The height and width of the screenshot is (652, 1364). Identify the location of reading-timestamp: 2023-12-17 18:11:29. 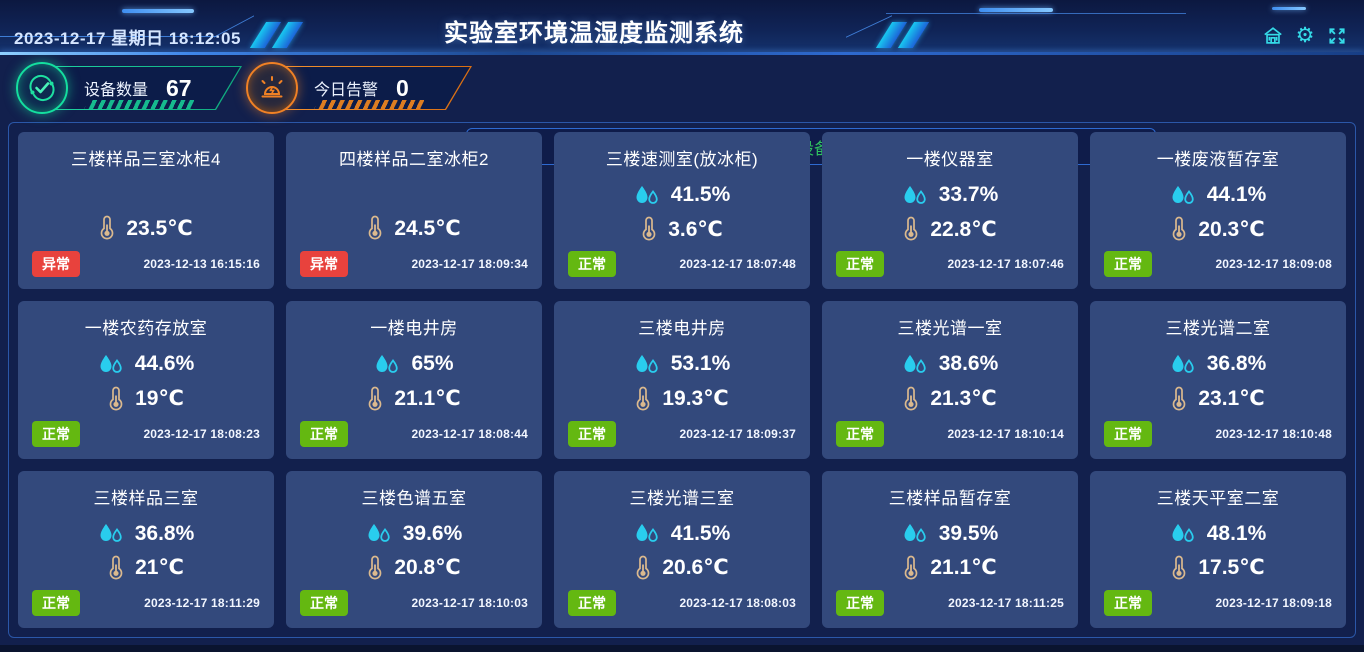
(202, 602).